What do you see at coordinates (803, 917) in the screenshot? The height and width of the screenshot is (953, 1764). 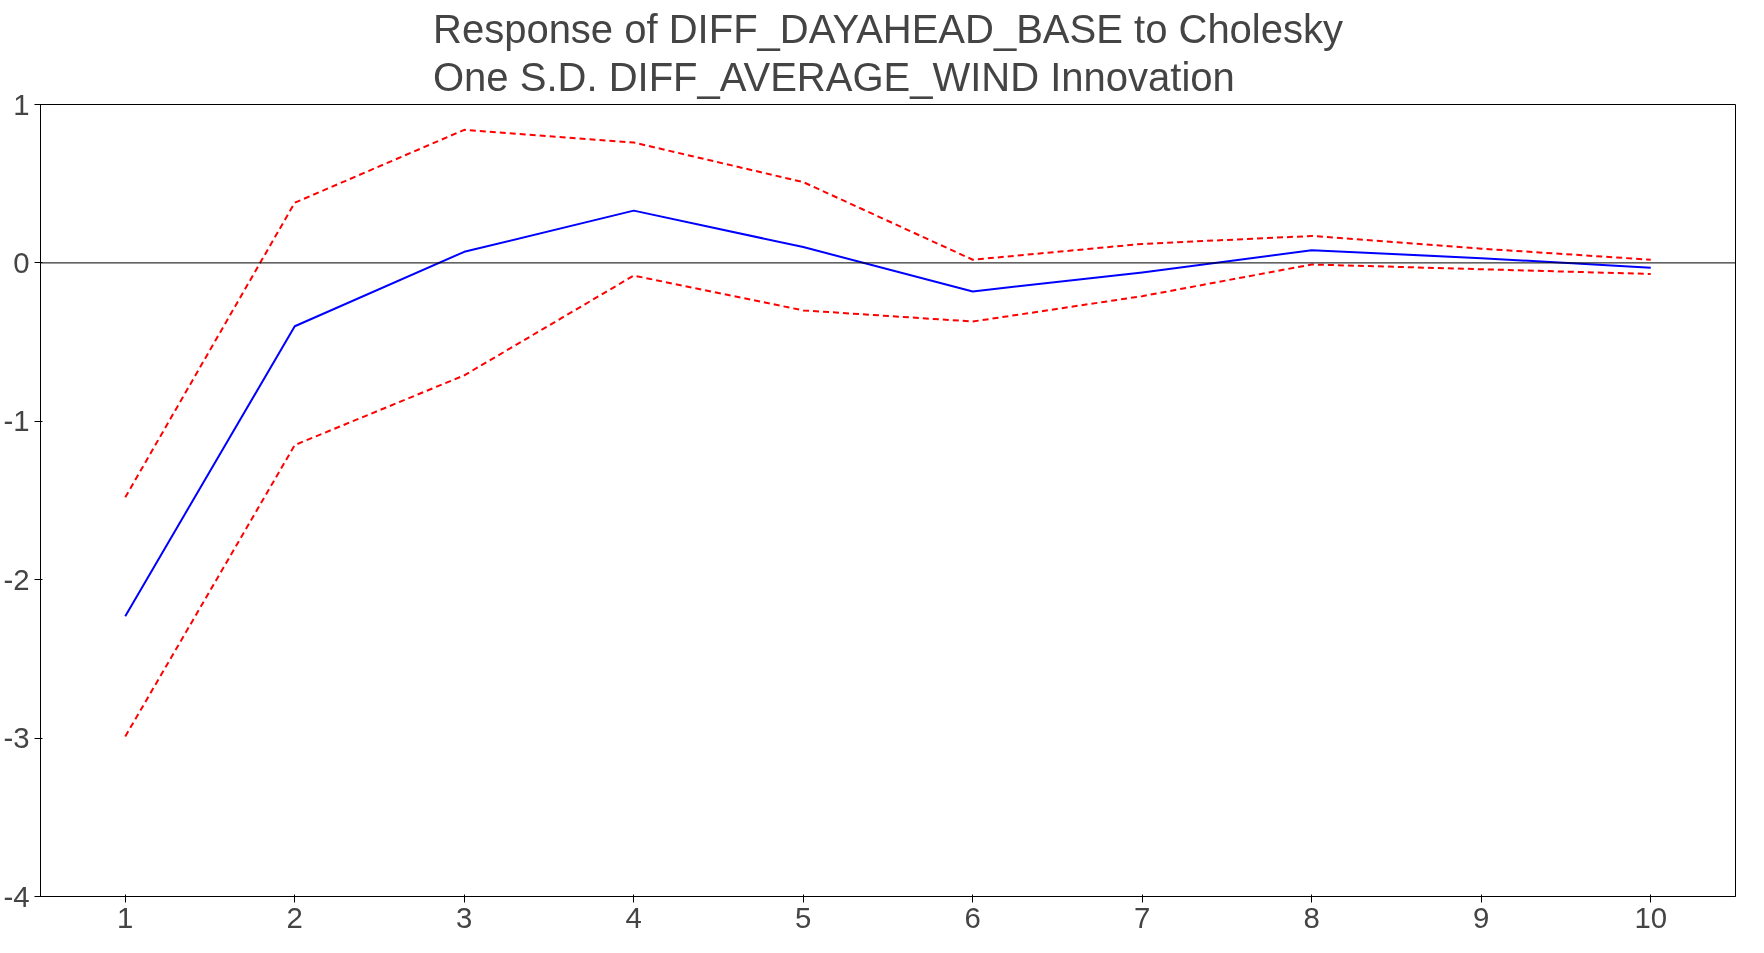 I see `x-tick-label: 5` at bounding box center [803, 917].